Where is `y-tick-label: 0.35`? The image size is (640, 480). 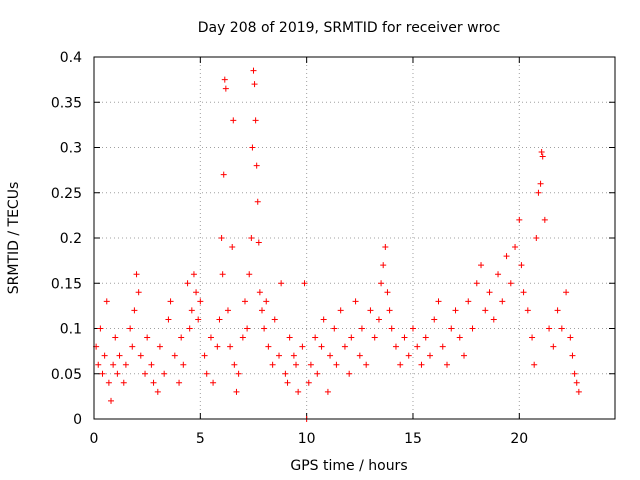 y-tick-label: 0.35 is located at coordinates (66, 103).